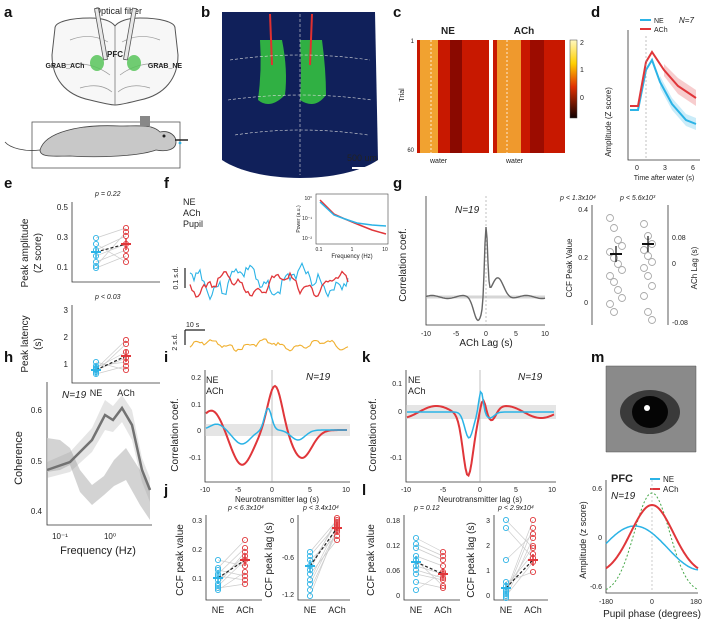 The height and width of the screenshot is (620, 707). Describe the element at coordinates (652, 614) in the screenshot. I see `panel-m-xlabel: Pupil phase (degrees)` at that location.